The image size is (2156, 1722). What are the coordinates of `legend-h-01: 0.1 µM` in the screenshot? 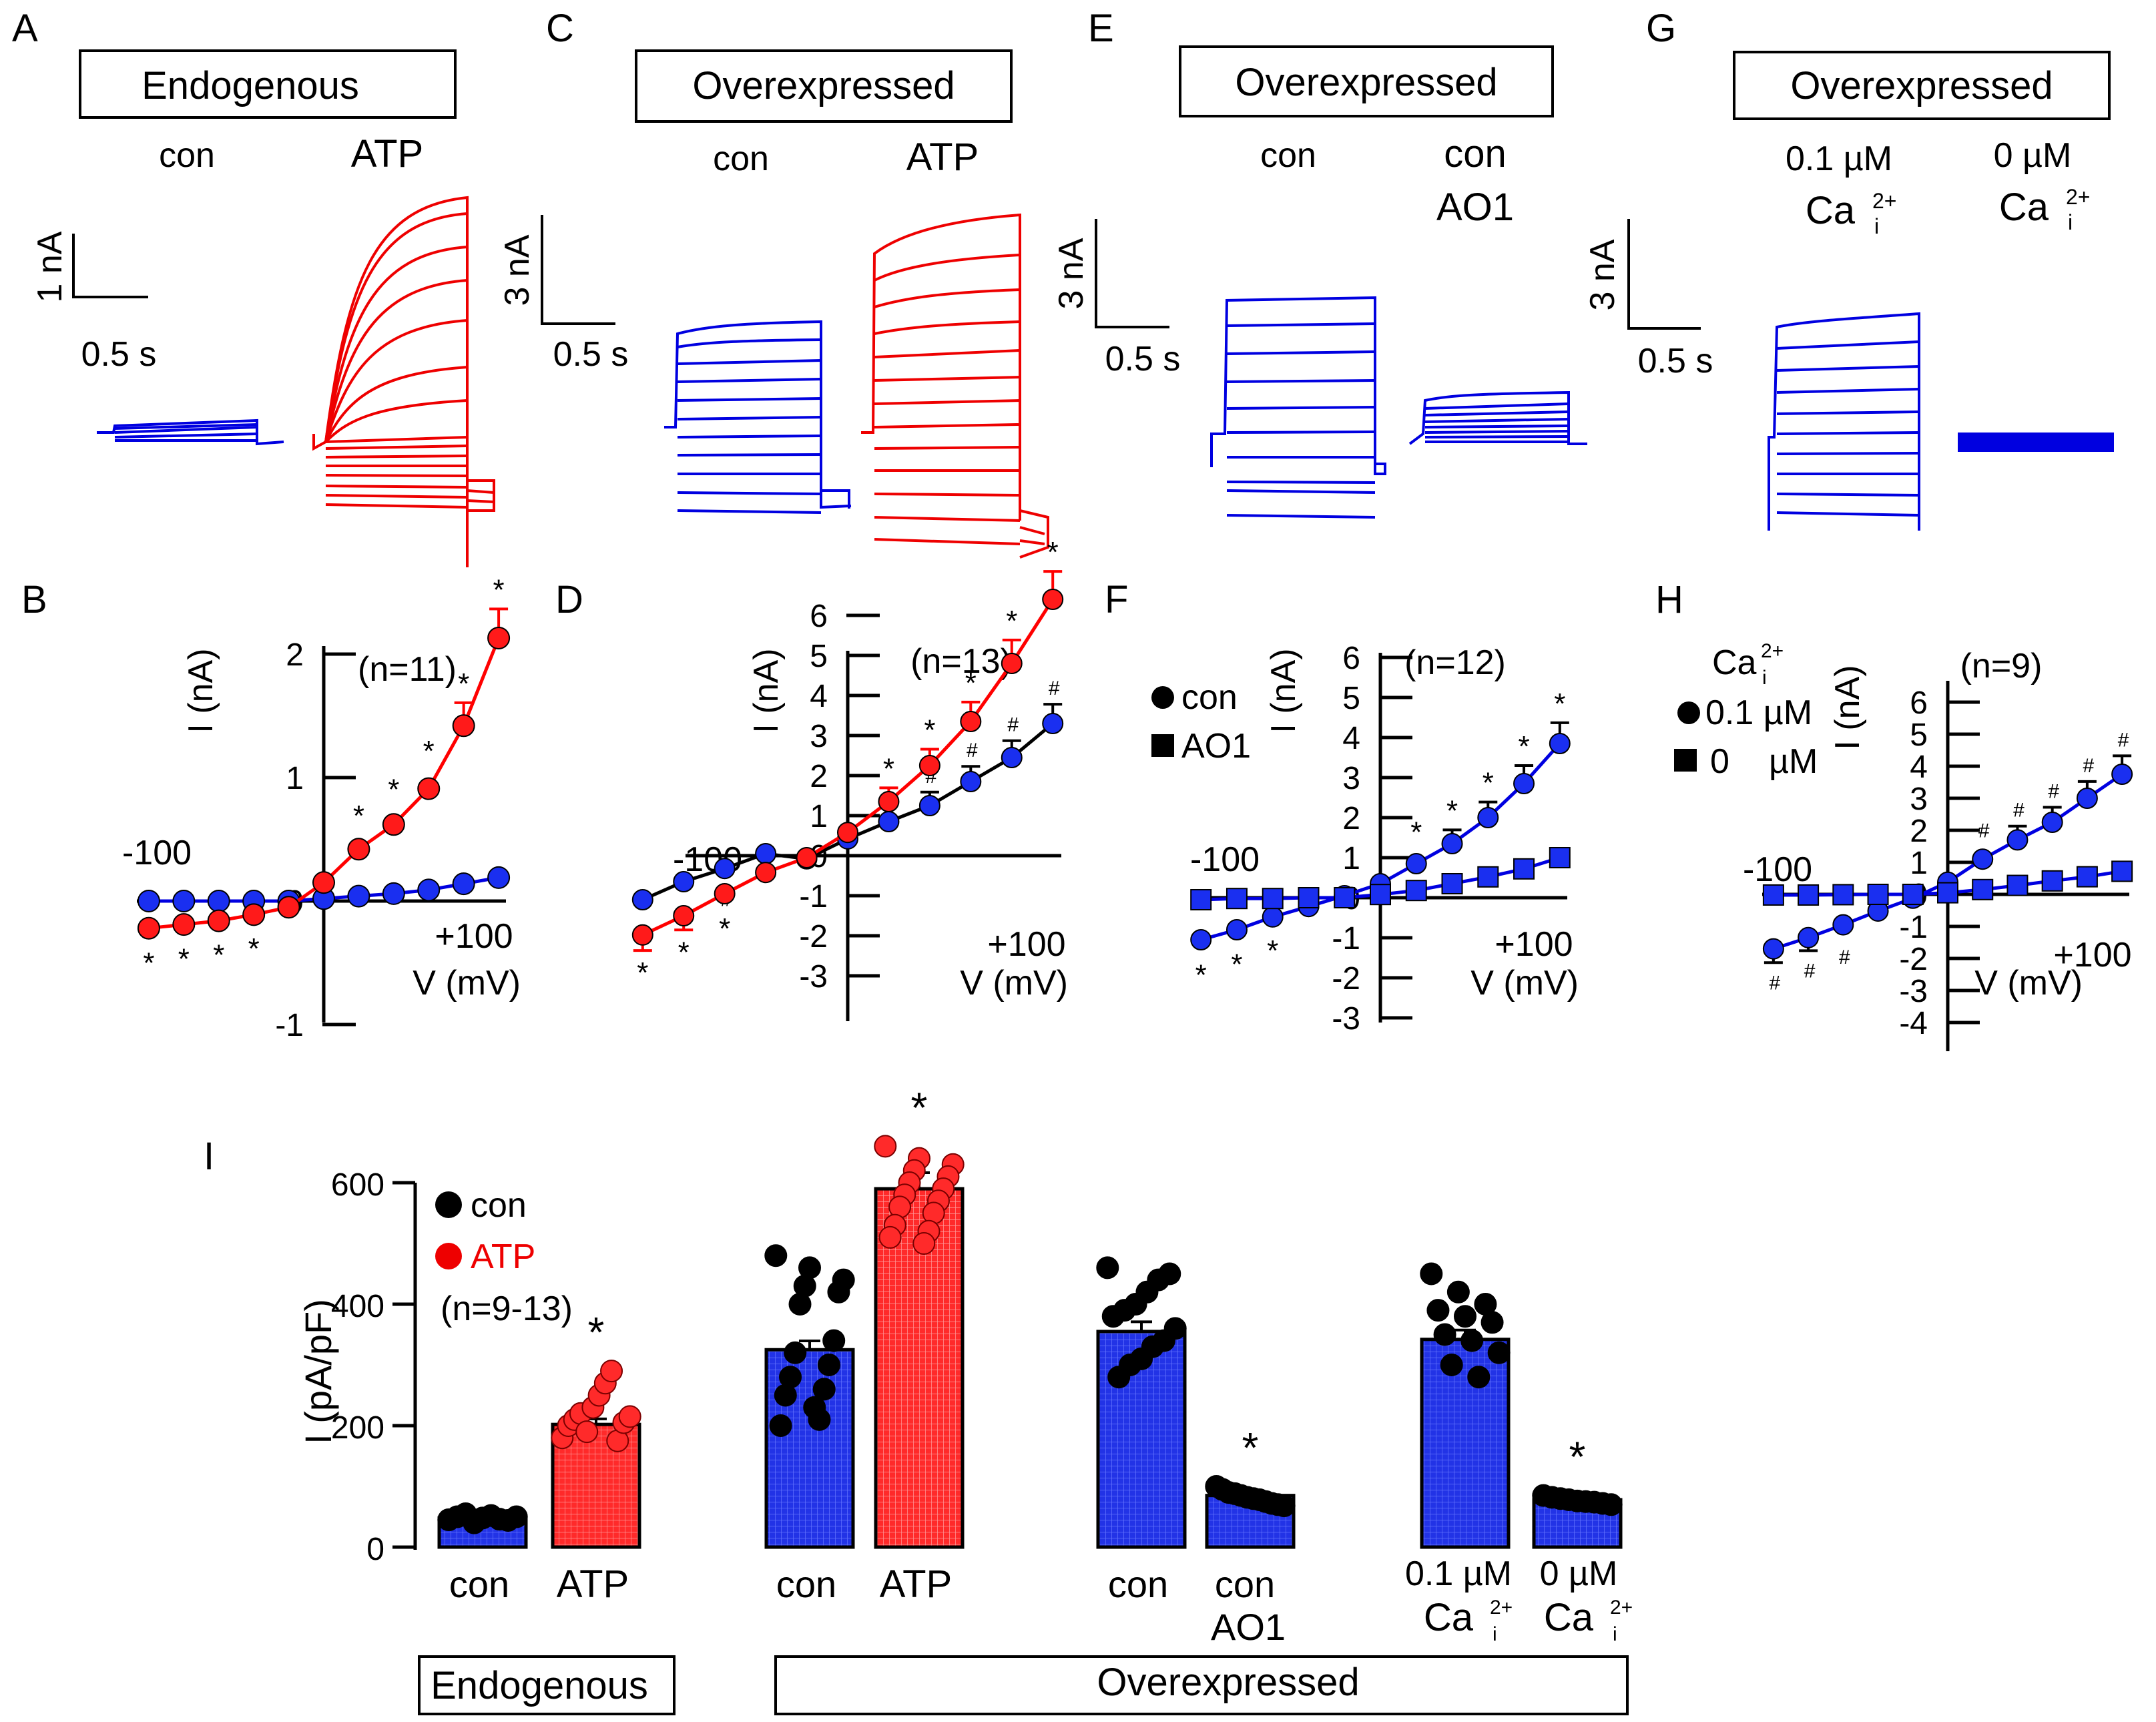 It's located at (1759, 712).